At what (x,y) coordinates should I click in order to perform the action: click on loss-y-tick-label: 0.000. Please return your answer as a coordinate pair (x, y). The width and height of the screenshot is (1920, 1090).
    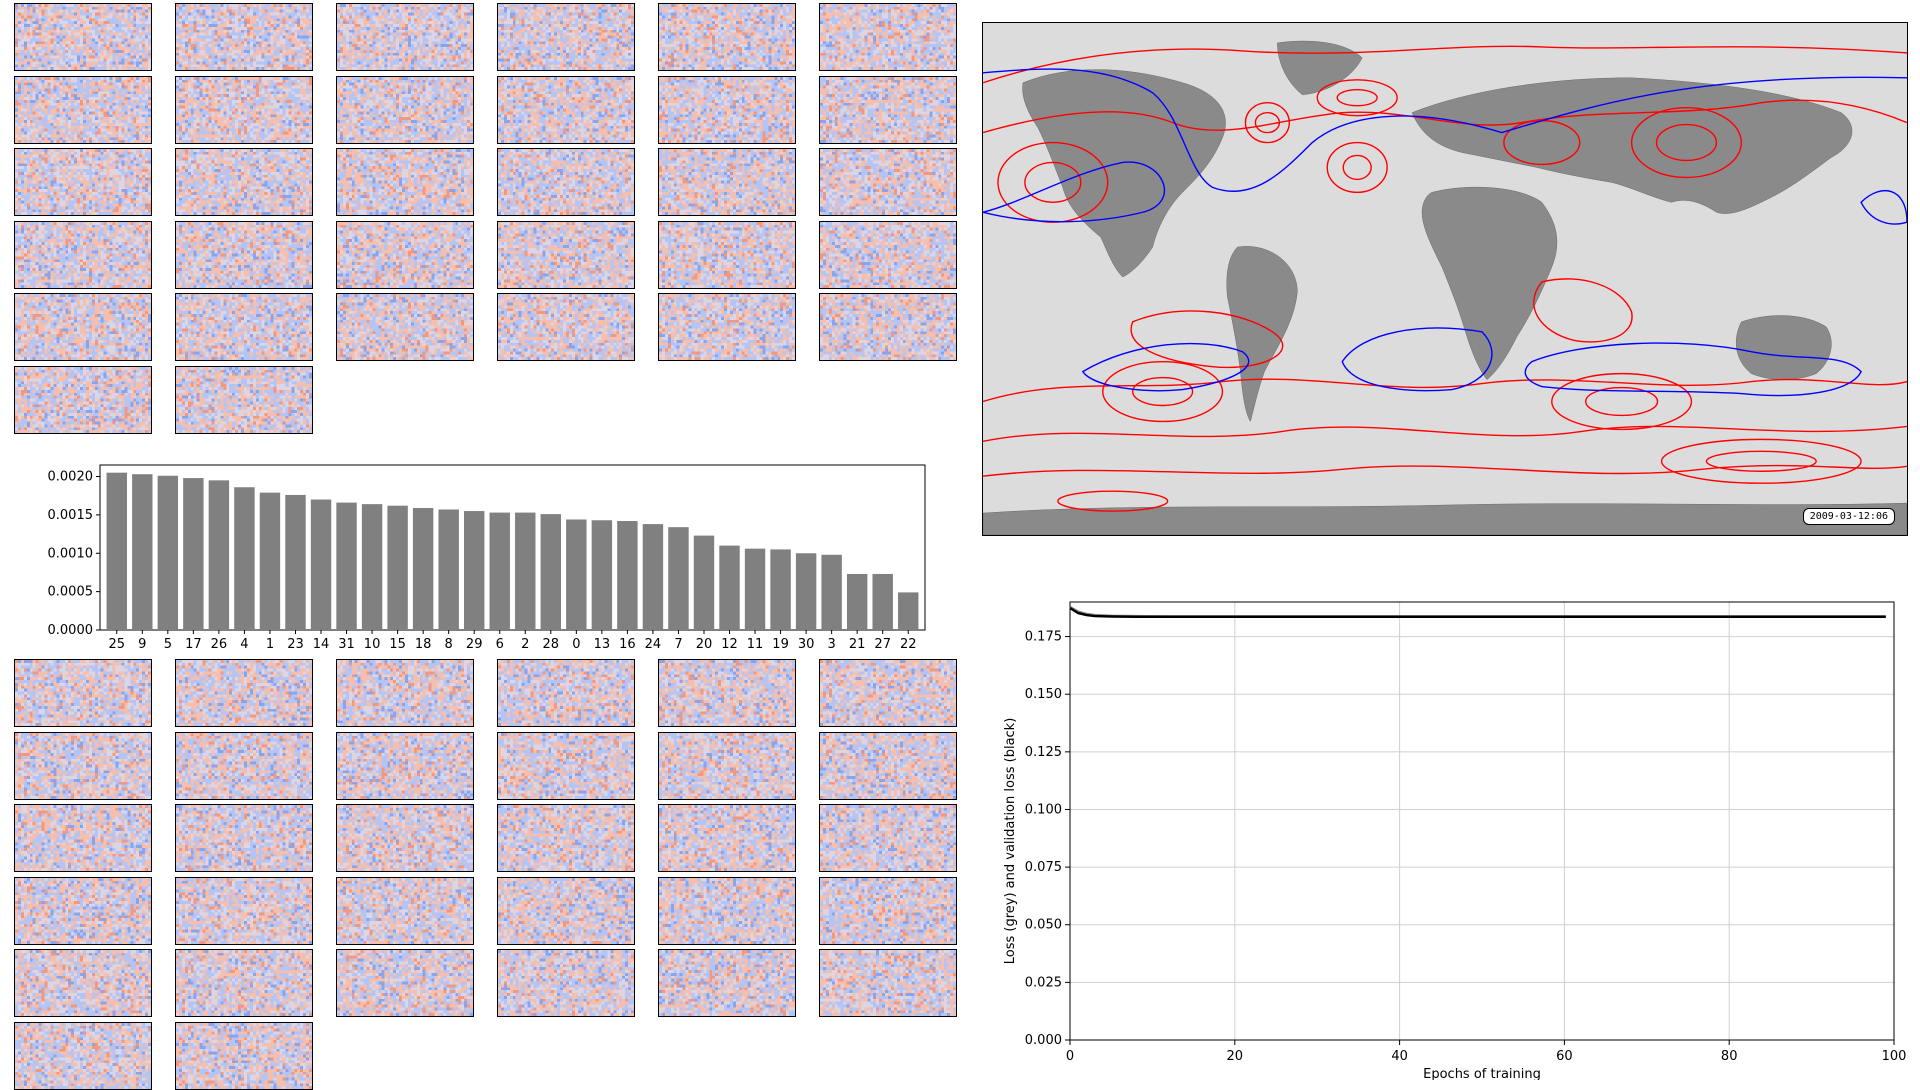
    Looking at the image, I should click on (1043, 1040).